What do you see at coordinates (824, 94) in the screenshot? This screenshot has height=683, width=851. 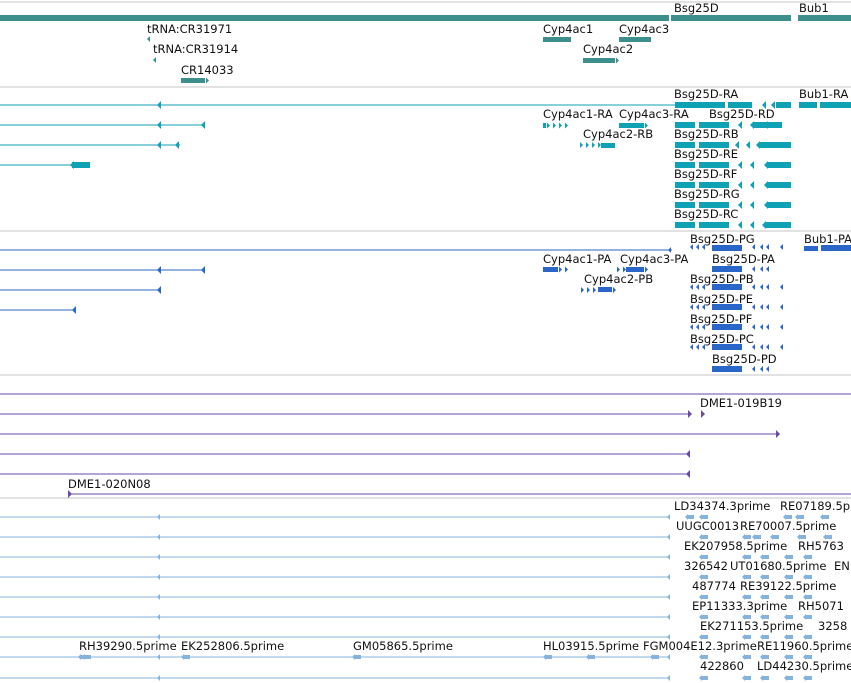 I see `transcript-label-bub1-ra: Bub1-RA` at bounding box center [824, 94].